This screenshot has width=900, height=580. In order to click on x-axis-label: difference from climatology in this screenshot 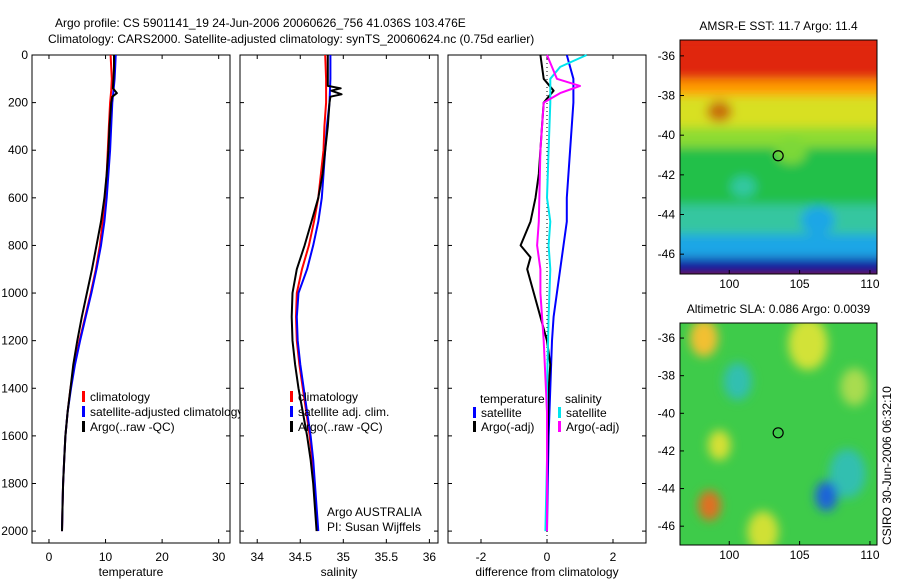, I will do `click(546, 572)`.